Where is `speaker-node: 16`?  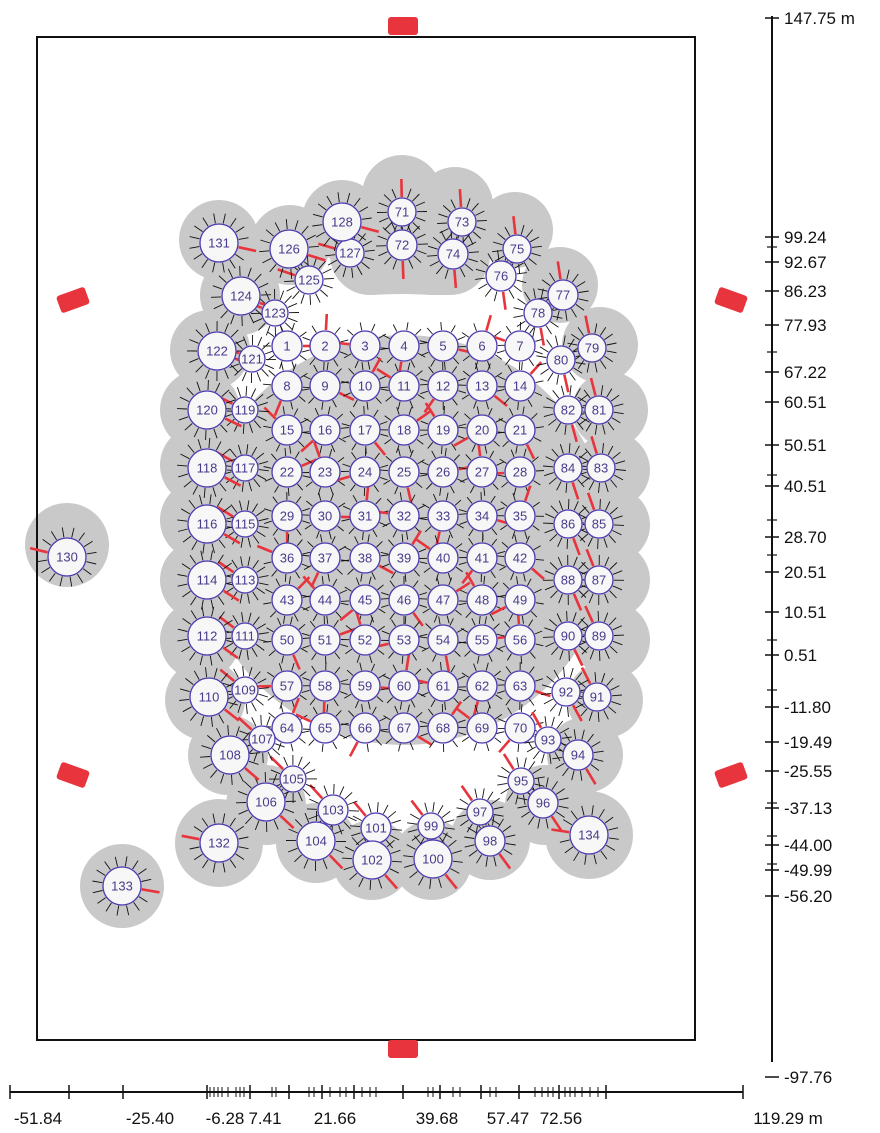
speaker-node: 16 is located at coordinates (325, 430).